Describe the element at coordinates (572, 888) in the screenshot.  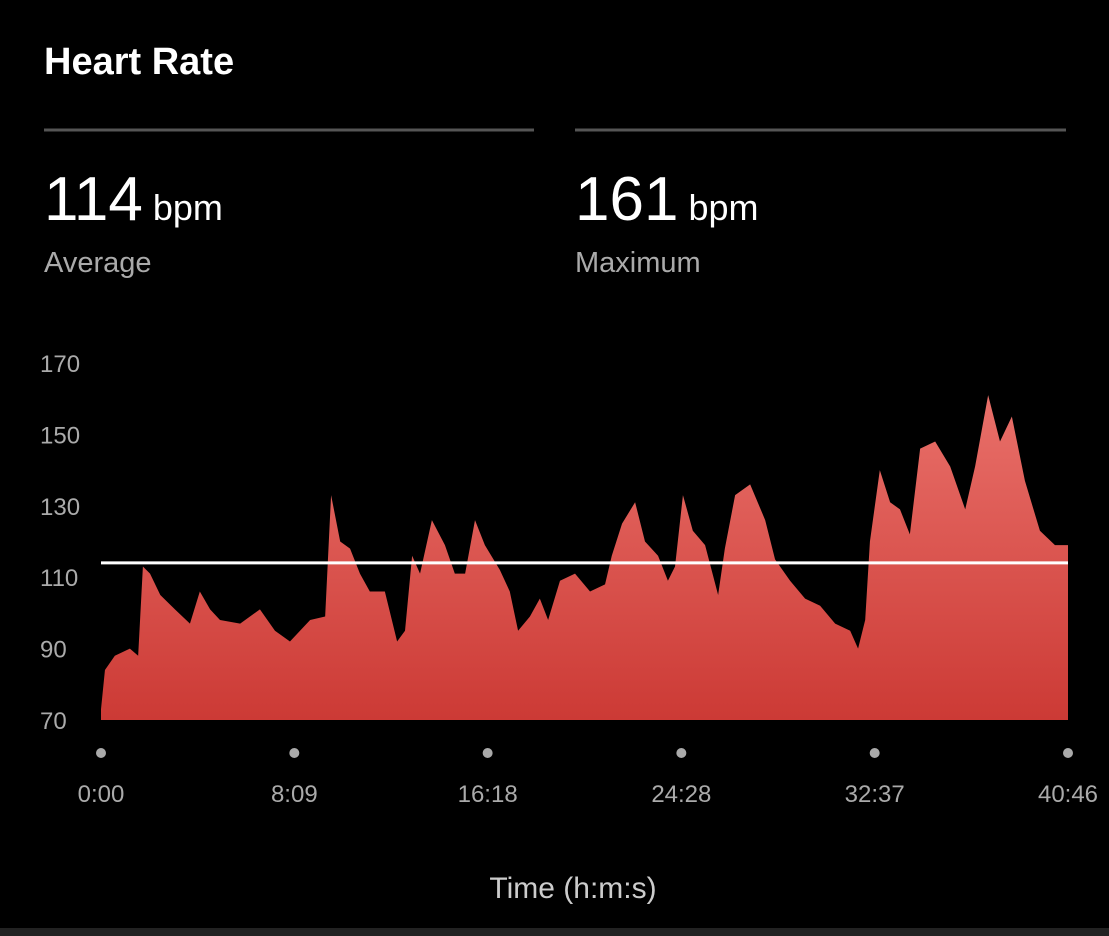
I see `x-axis-title: Time (h:m:s)` at that location.